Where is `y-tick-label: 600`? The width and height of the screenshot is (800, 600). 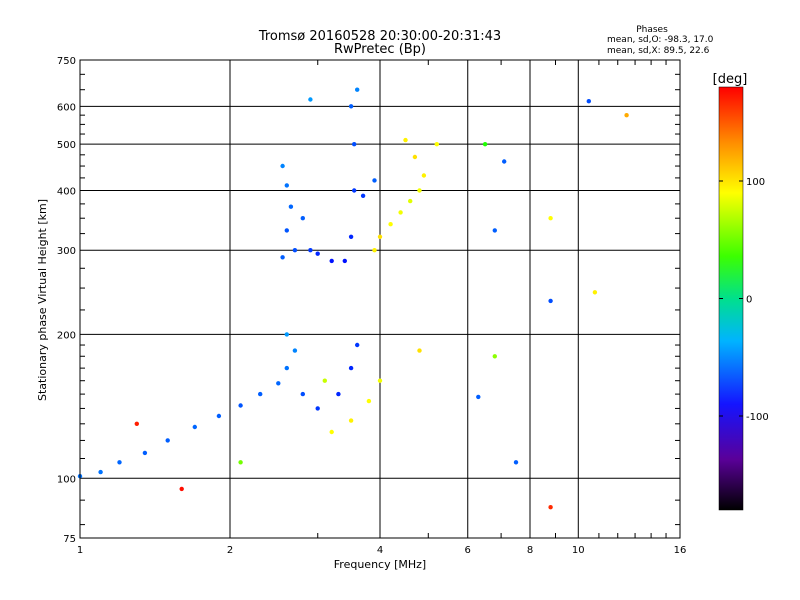
y-tick-label: 600 is located at coordinates (66, 107).